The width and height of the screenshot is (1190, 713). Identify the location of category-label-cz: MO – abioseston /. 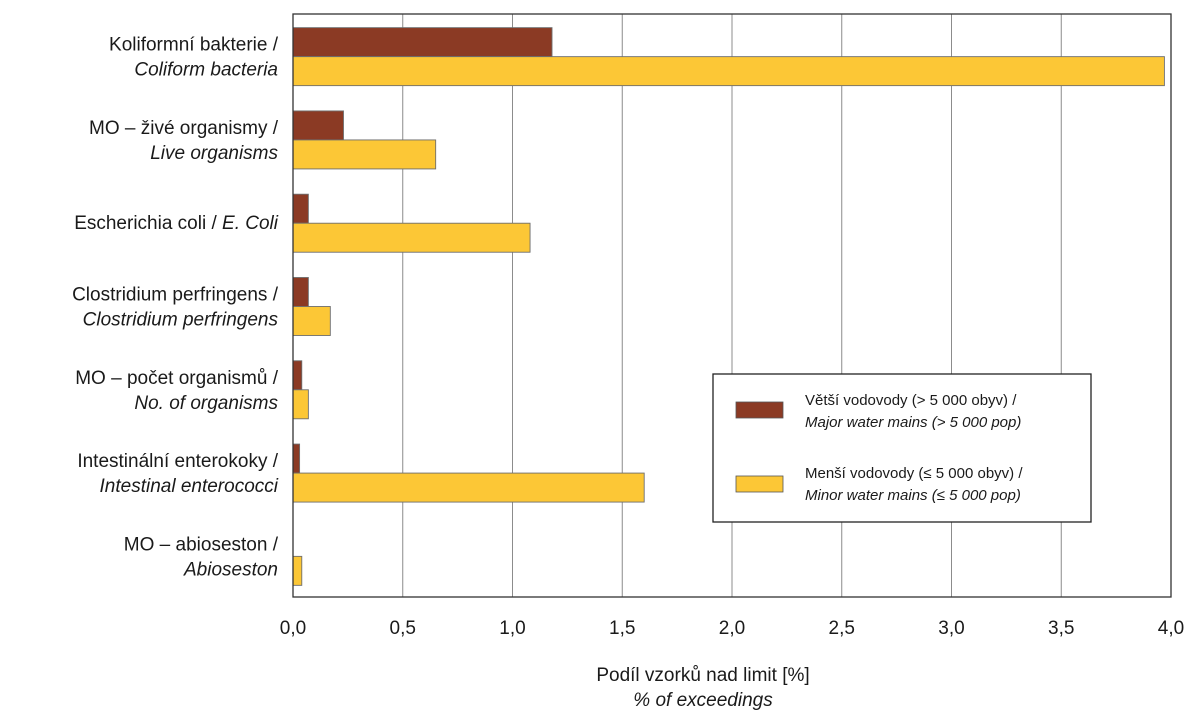
(201, 544).